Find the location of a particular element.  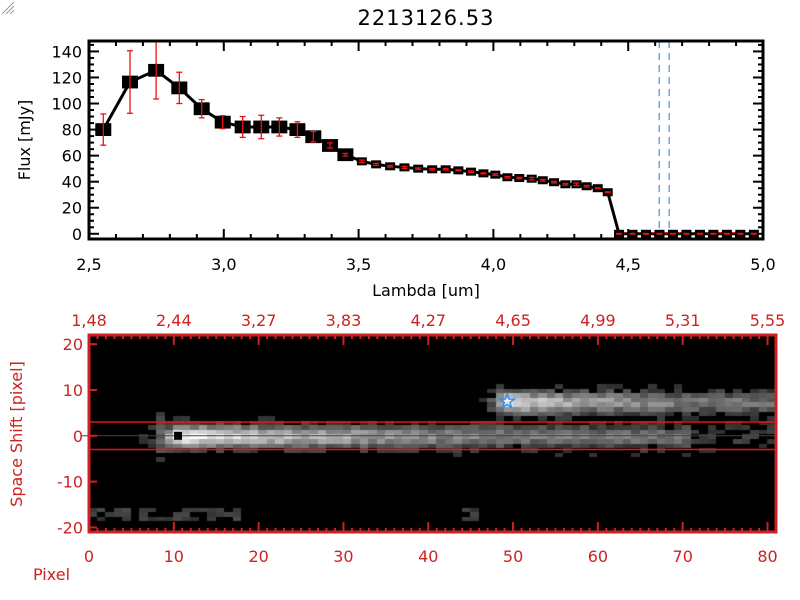

y-tick-label: 60 is located at coordinates (72, 156).